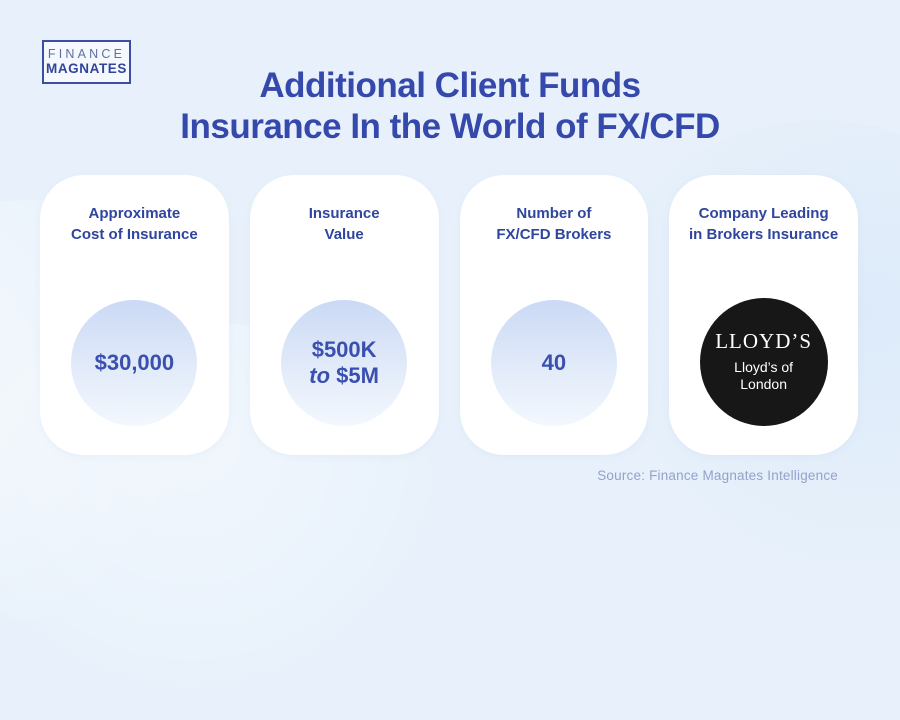 The width and height of the screenshot is (900, 720). I want to click on lloyds-caption: Lloyd’s of London, so click(763, 376).